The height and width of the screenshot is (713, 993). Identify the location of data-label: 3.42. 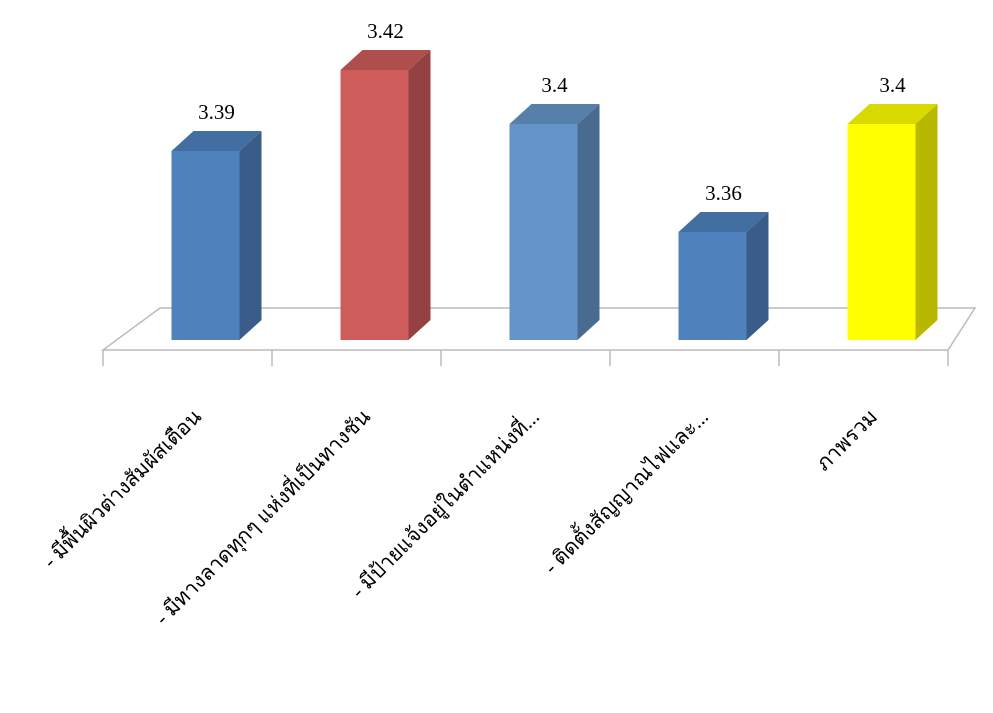
(385, 31).